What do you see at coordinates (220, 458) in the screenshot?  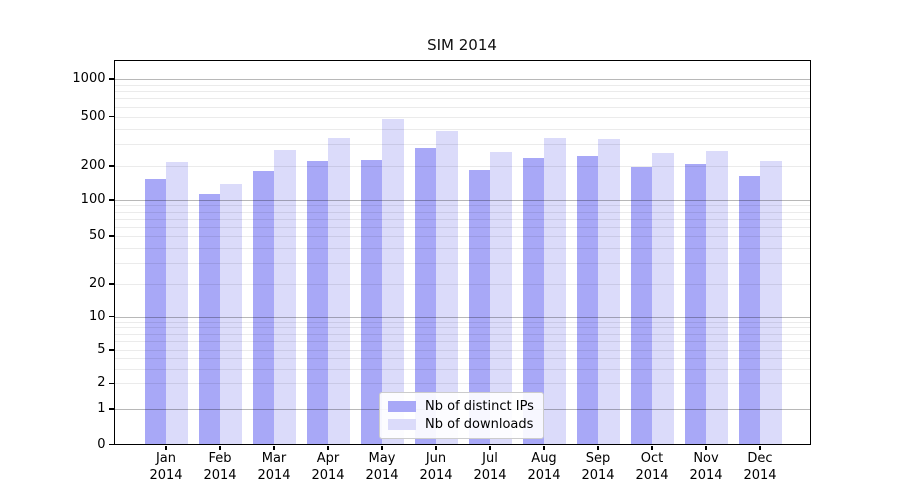 I see `x-tick-month: Feb` at bounding box center [220, 458].